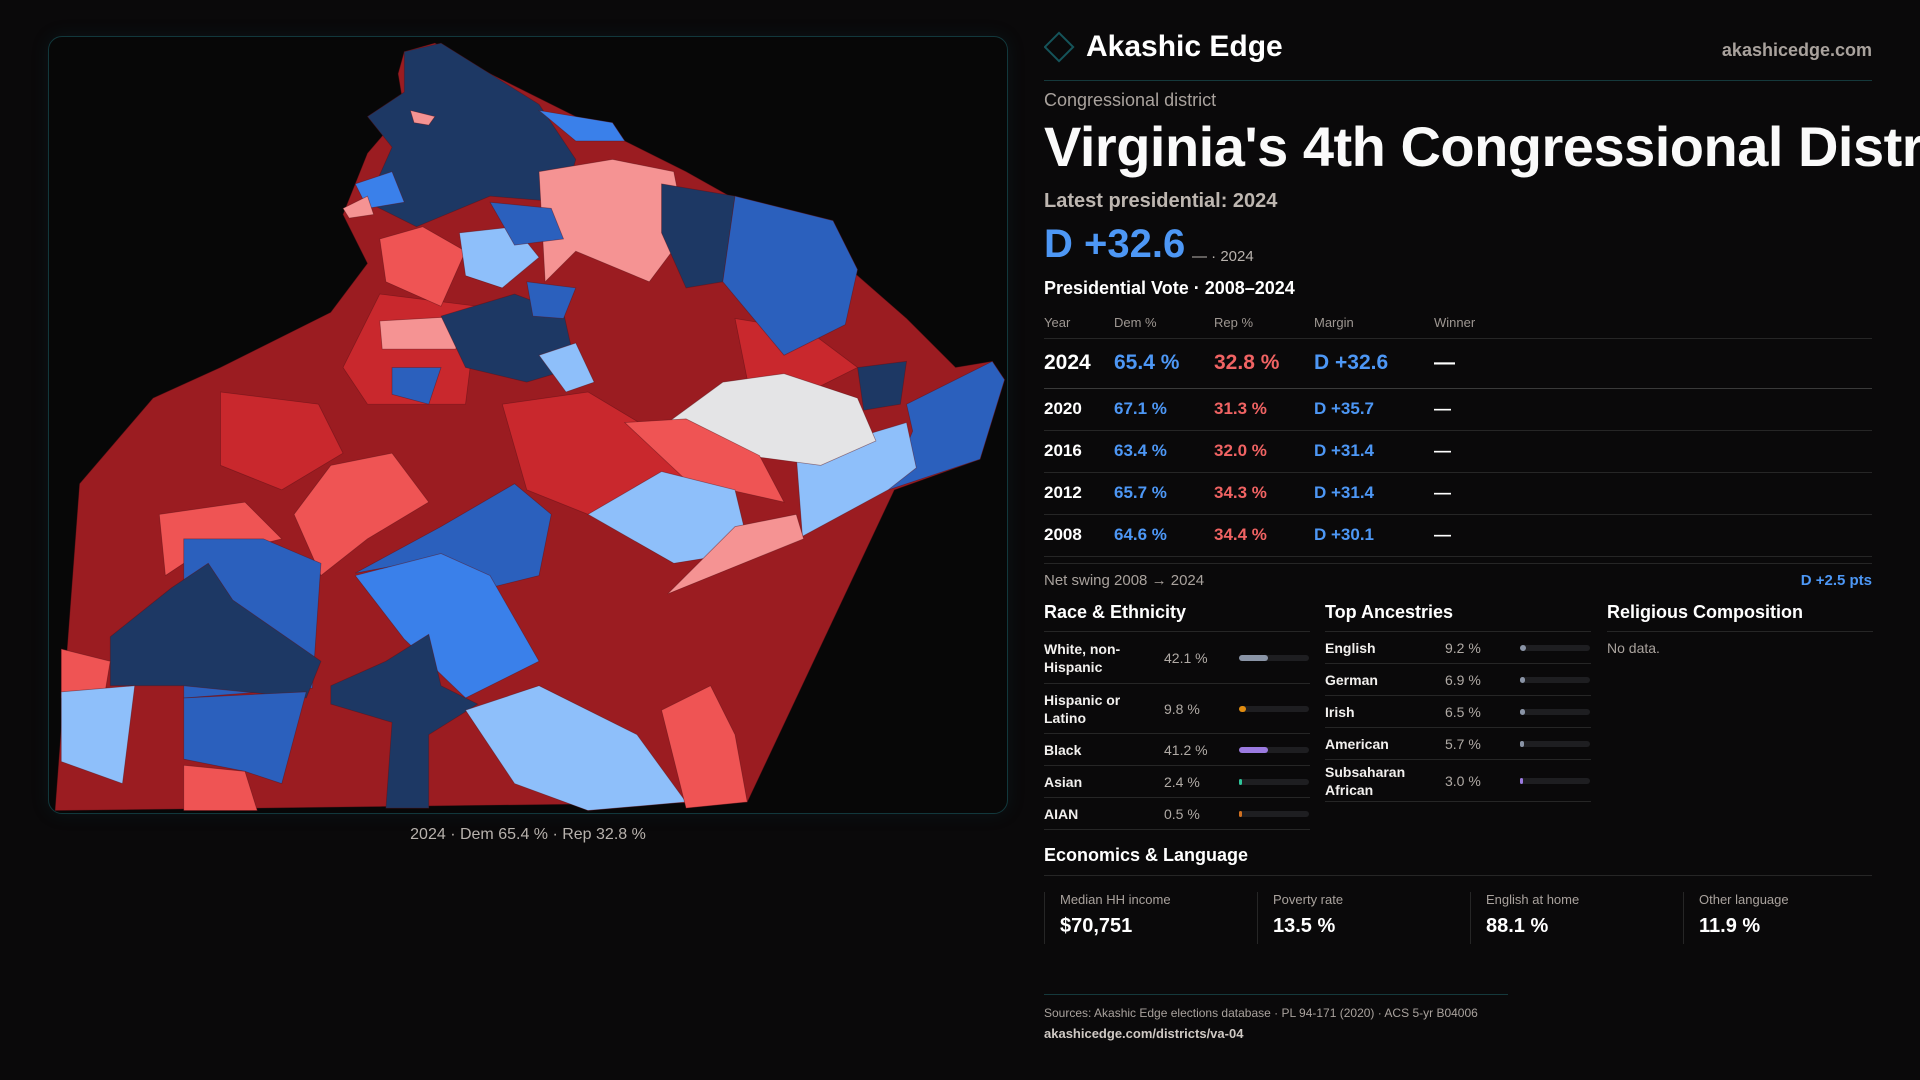  I want to click on cell-rep: 34.3 %, so click(1264, 493).